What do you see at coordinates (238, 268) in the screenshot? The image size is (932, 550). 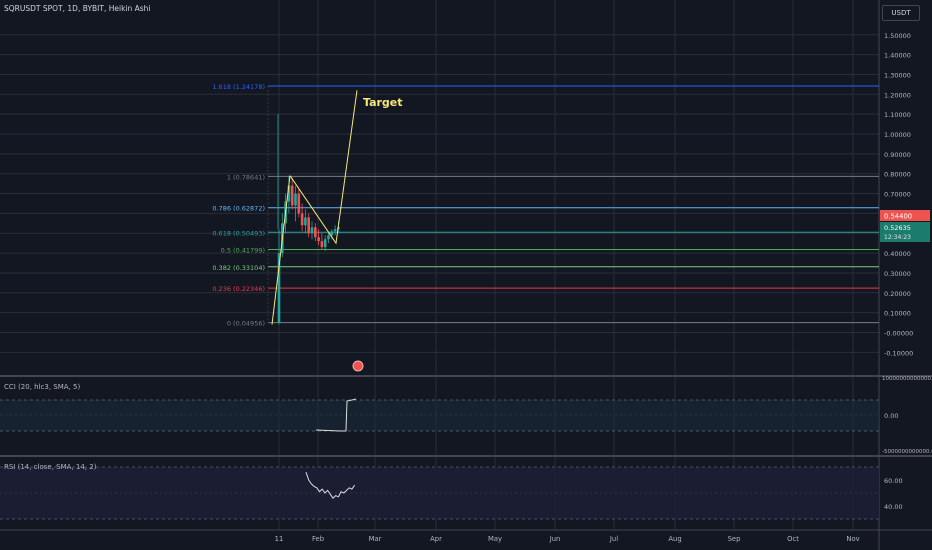 I see `fib-label: 0.382 (0.33104)` at bounding box center [238, 268].